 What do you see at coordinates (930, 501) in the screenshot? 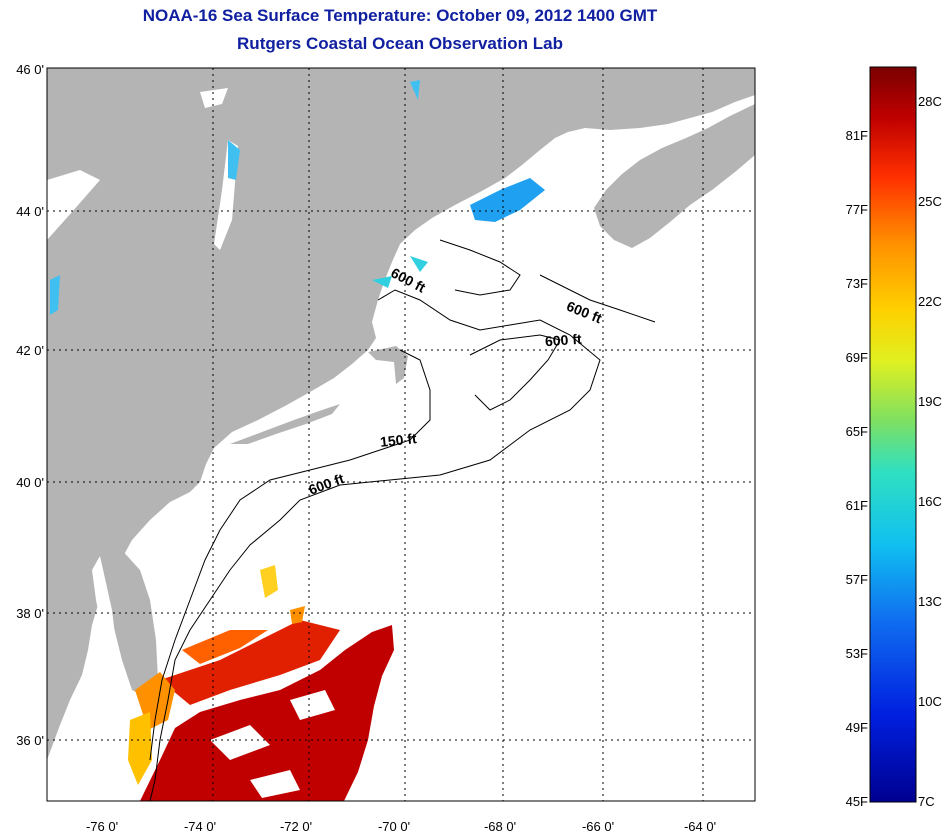
I see `colorbar-c-label: 16C` at bounding box center [930, 501].